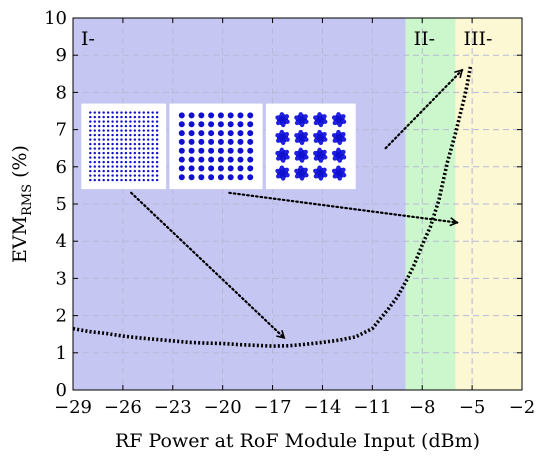 This screenshot has width=550, height=461. What do you see at coordinates (27, 200) in the screenshot?
I see `y-axis-label-subscript: RMS` at bounding box center [27, 200].